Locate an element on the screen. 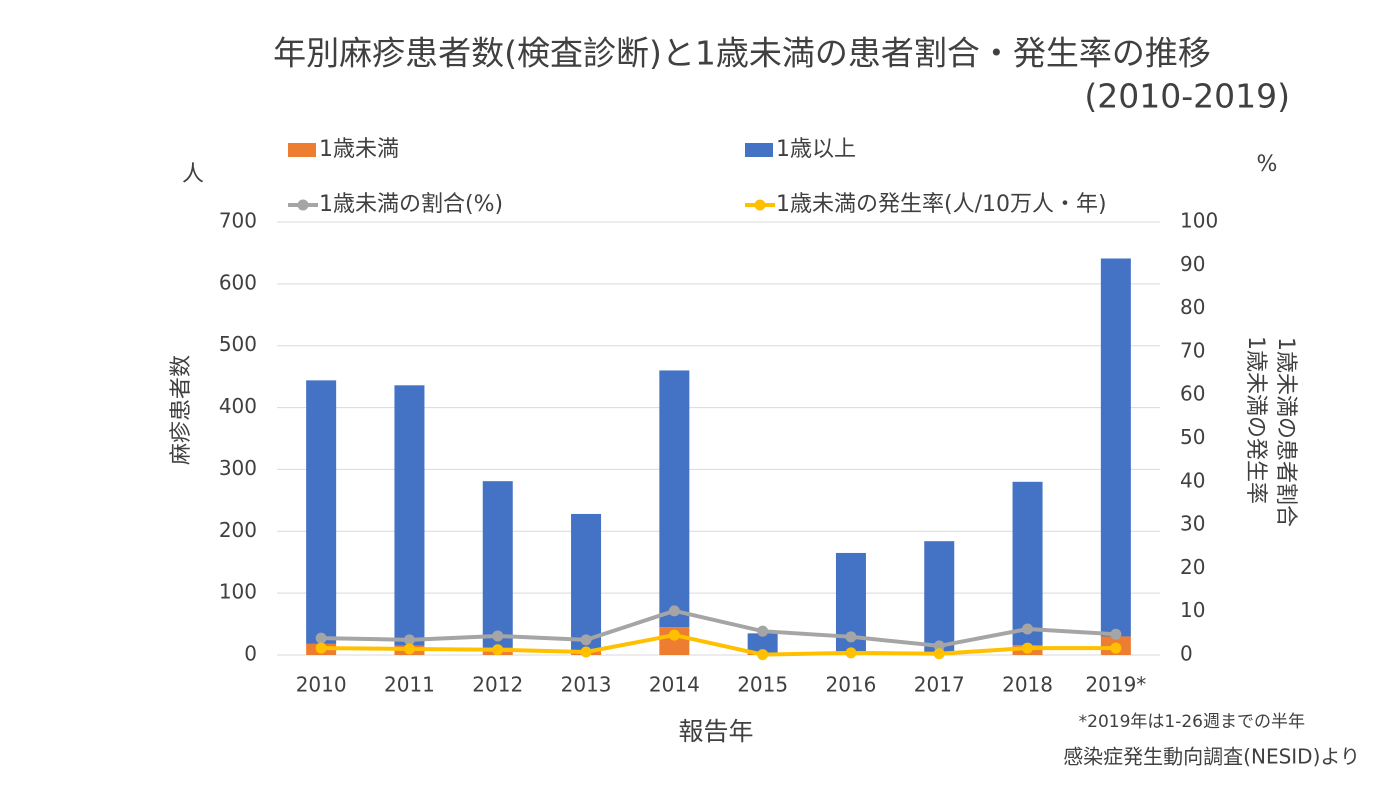 The image size is (1400, 787). y2-tick-label: 40 is located at coordinates (1192, 480).